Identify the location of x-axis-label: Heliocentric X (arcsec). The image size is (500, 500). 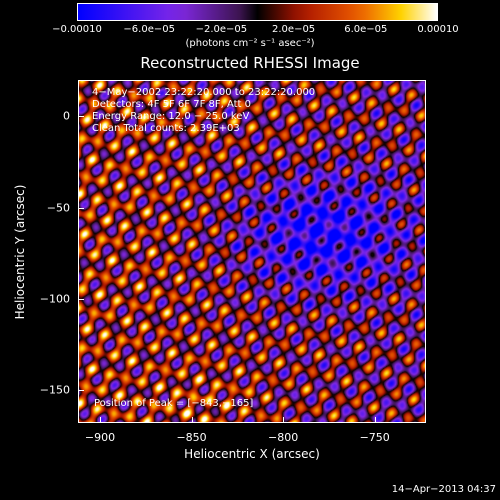
(252, 454).